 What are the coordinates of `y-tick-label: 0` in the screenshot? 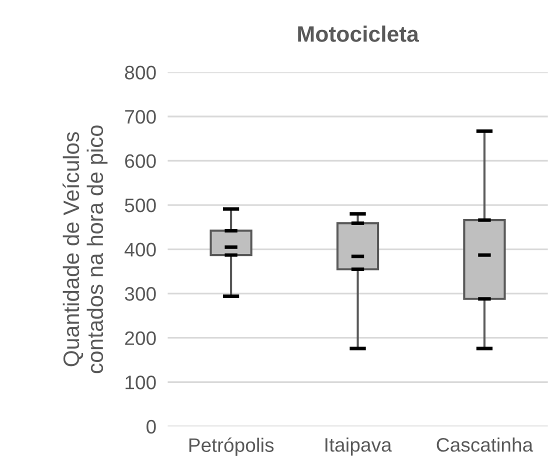 It's located at (151, 427).